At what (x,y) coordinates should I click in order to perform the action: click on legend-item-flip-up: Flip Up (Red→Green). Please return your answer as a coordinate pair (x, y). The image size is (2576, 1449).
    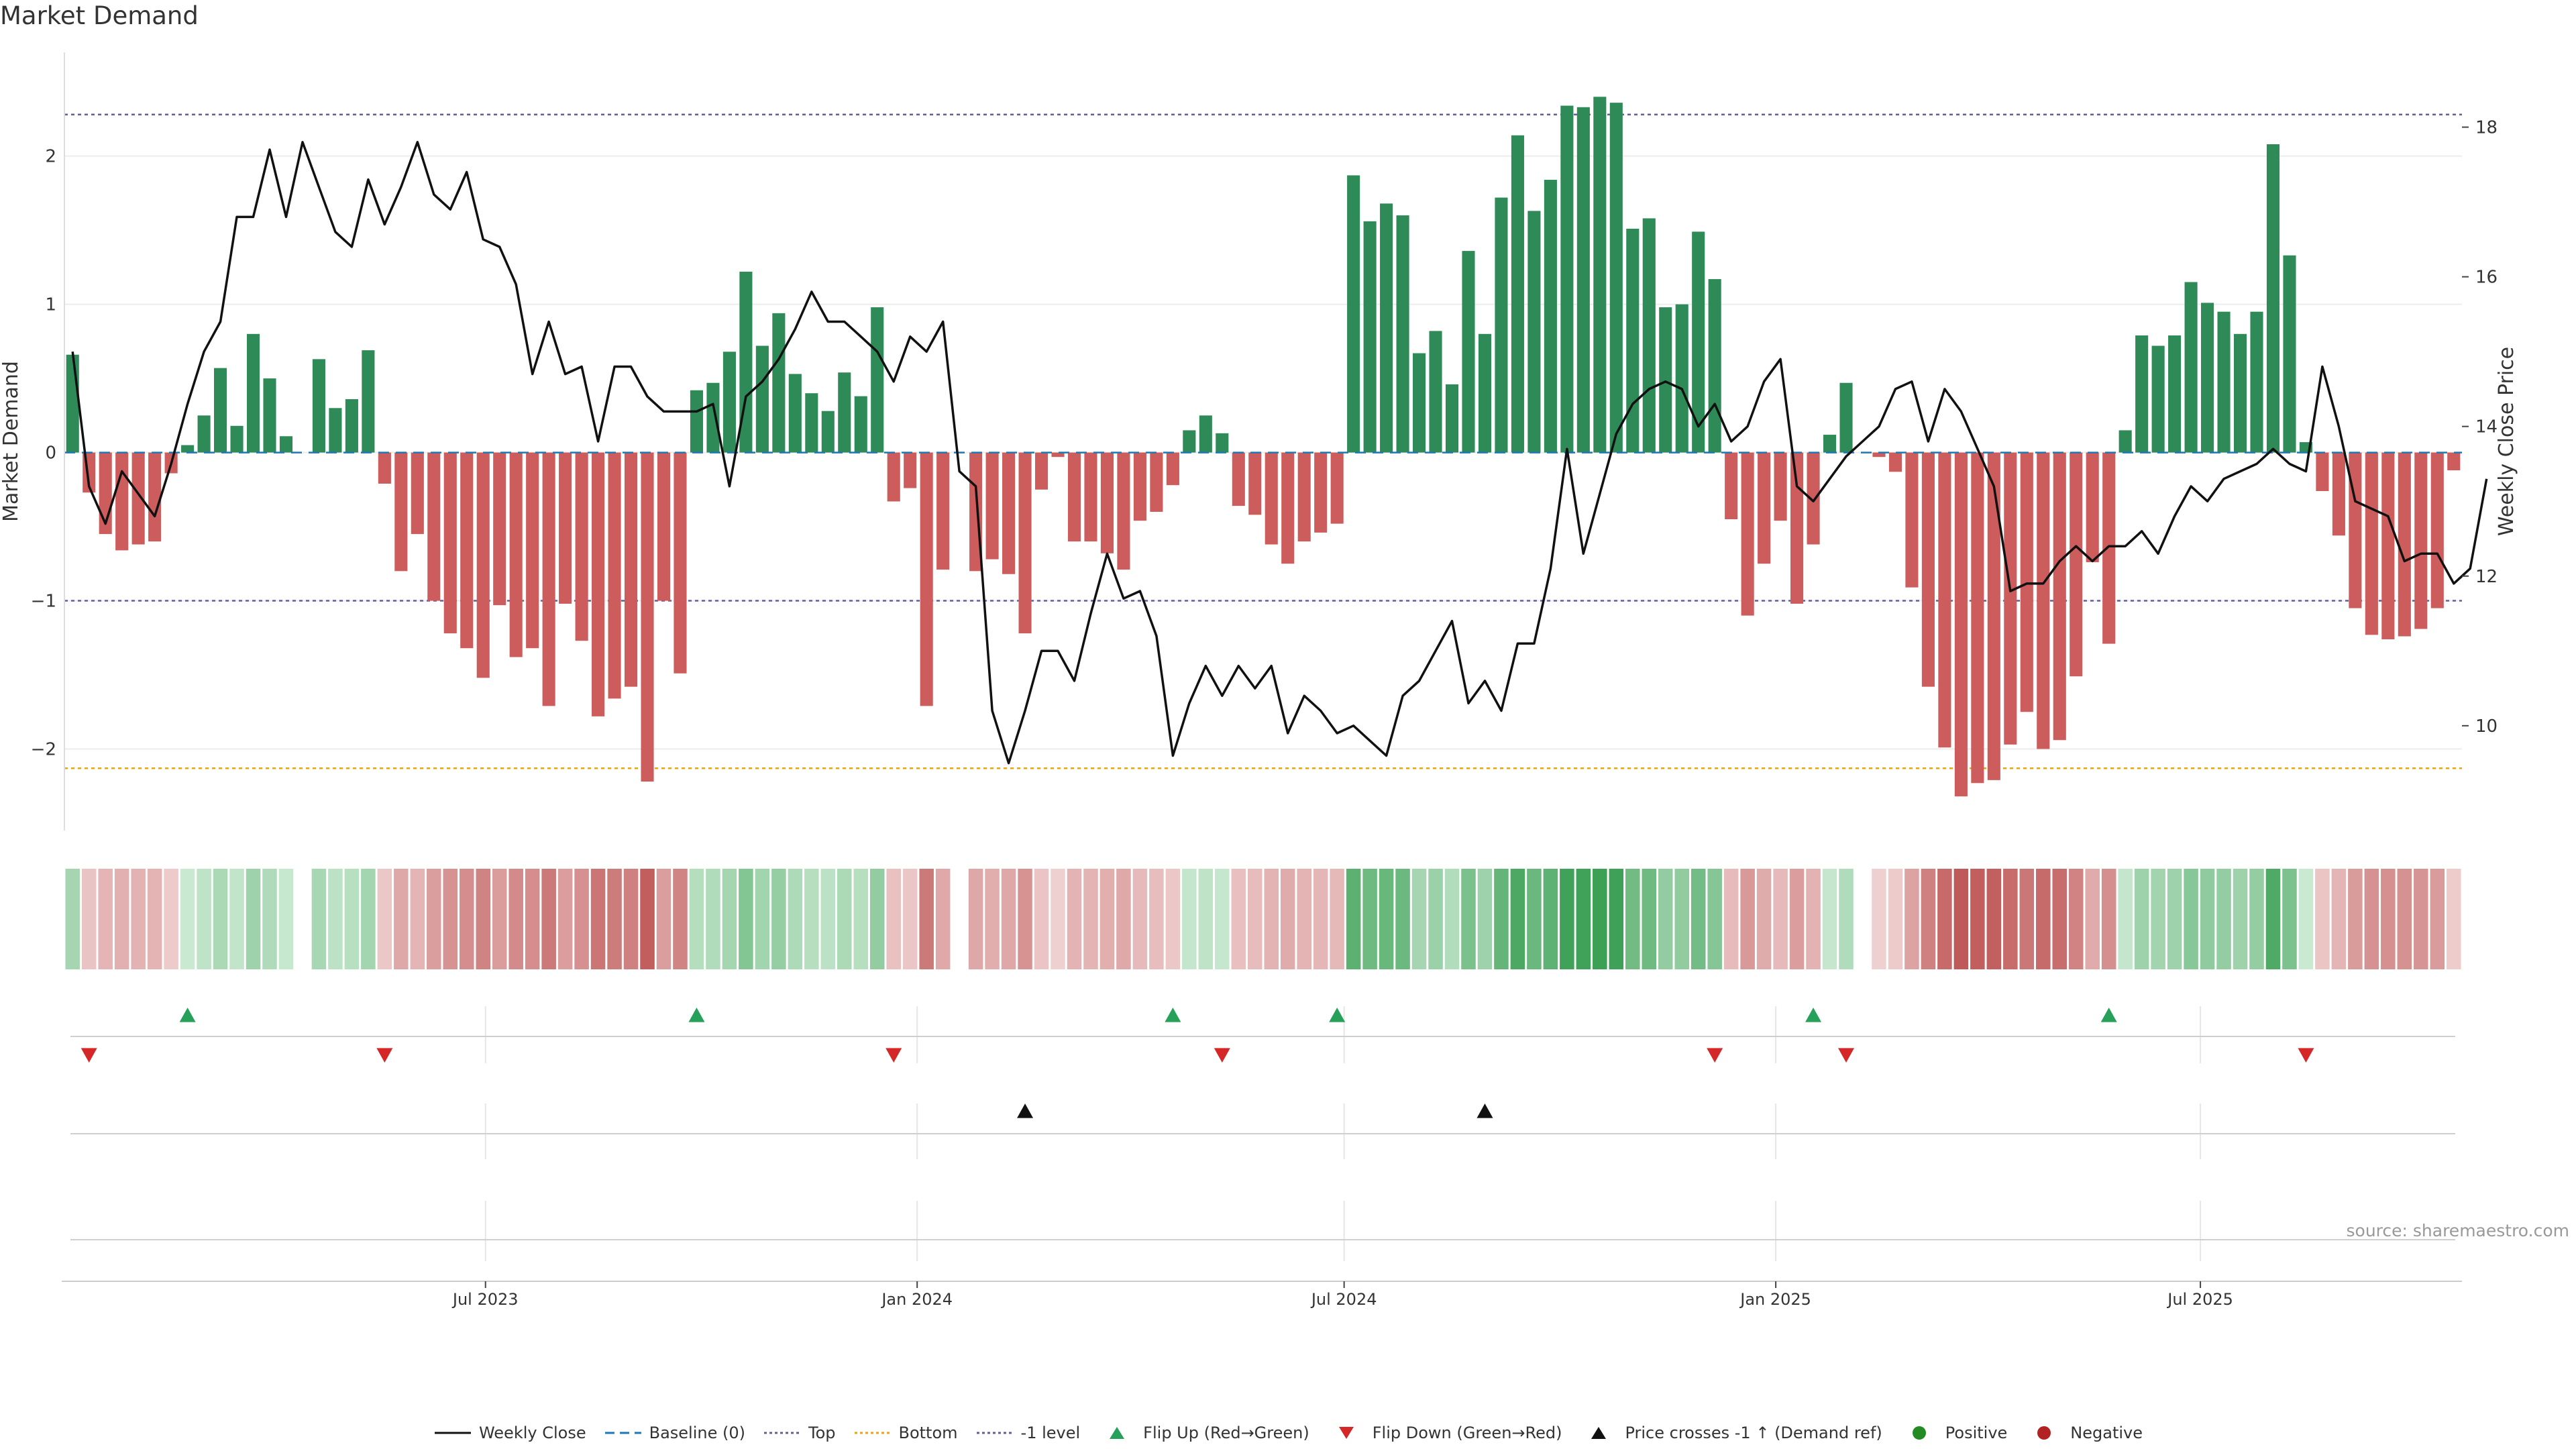
    Looking at the image, I should click on (1203, 1433).